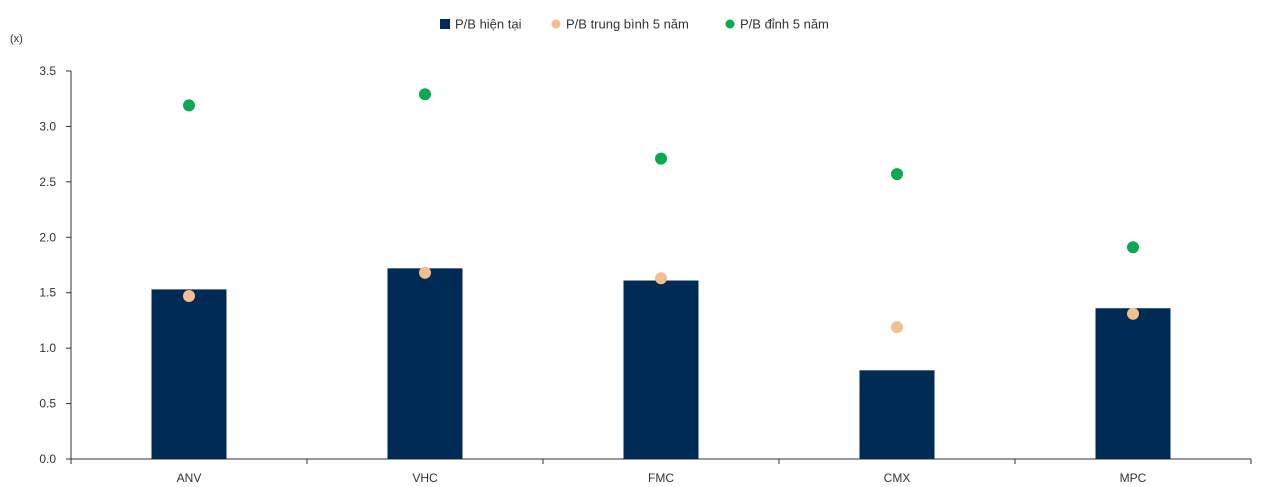  I want to click on bar-fmc, so click(661, 369).